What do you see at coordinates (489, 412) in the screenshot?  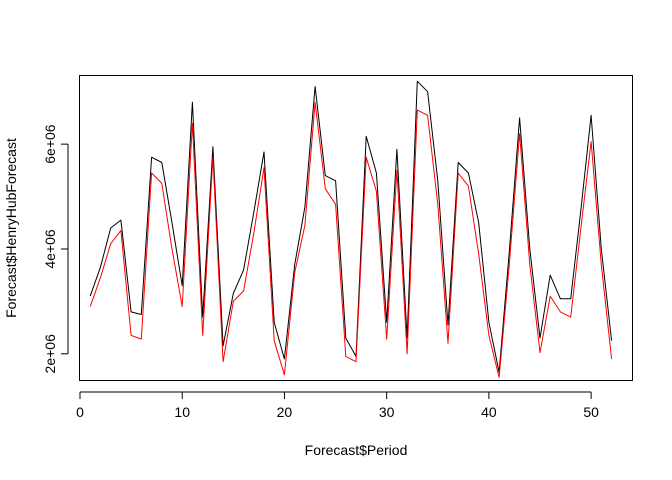 I see `x-tick-label: 40` at bounding box center [489, 412].